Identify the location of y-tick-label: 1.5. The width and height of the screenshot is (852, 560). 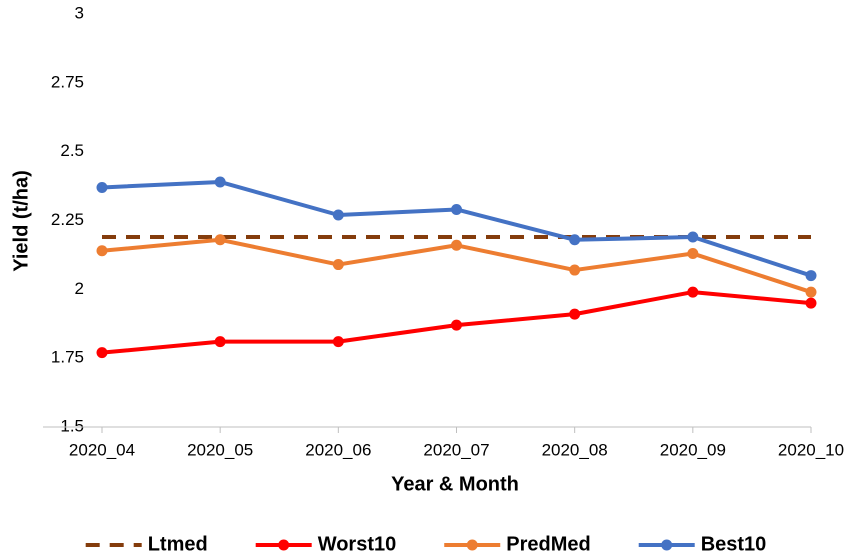
(72, 425).